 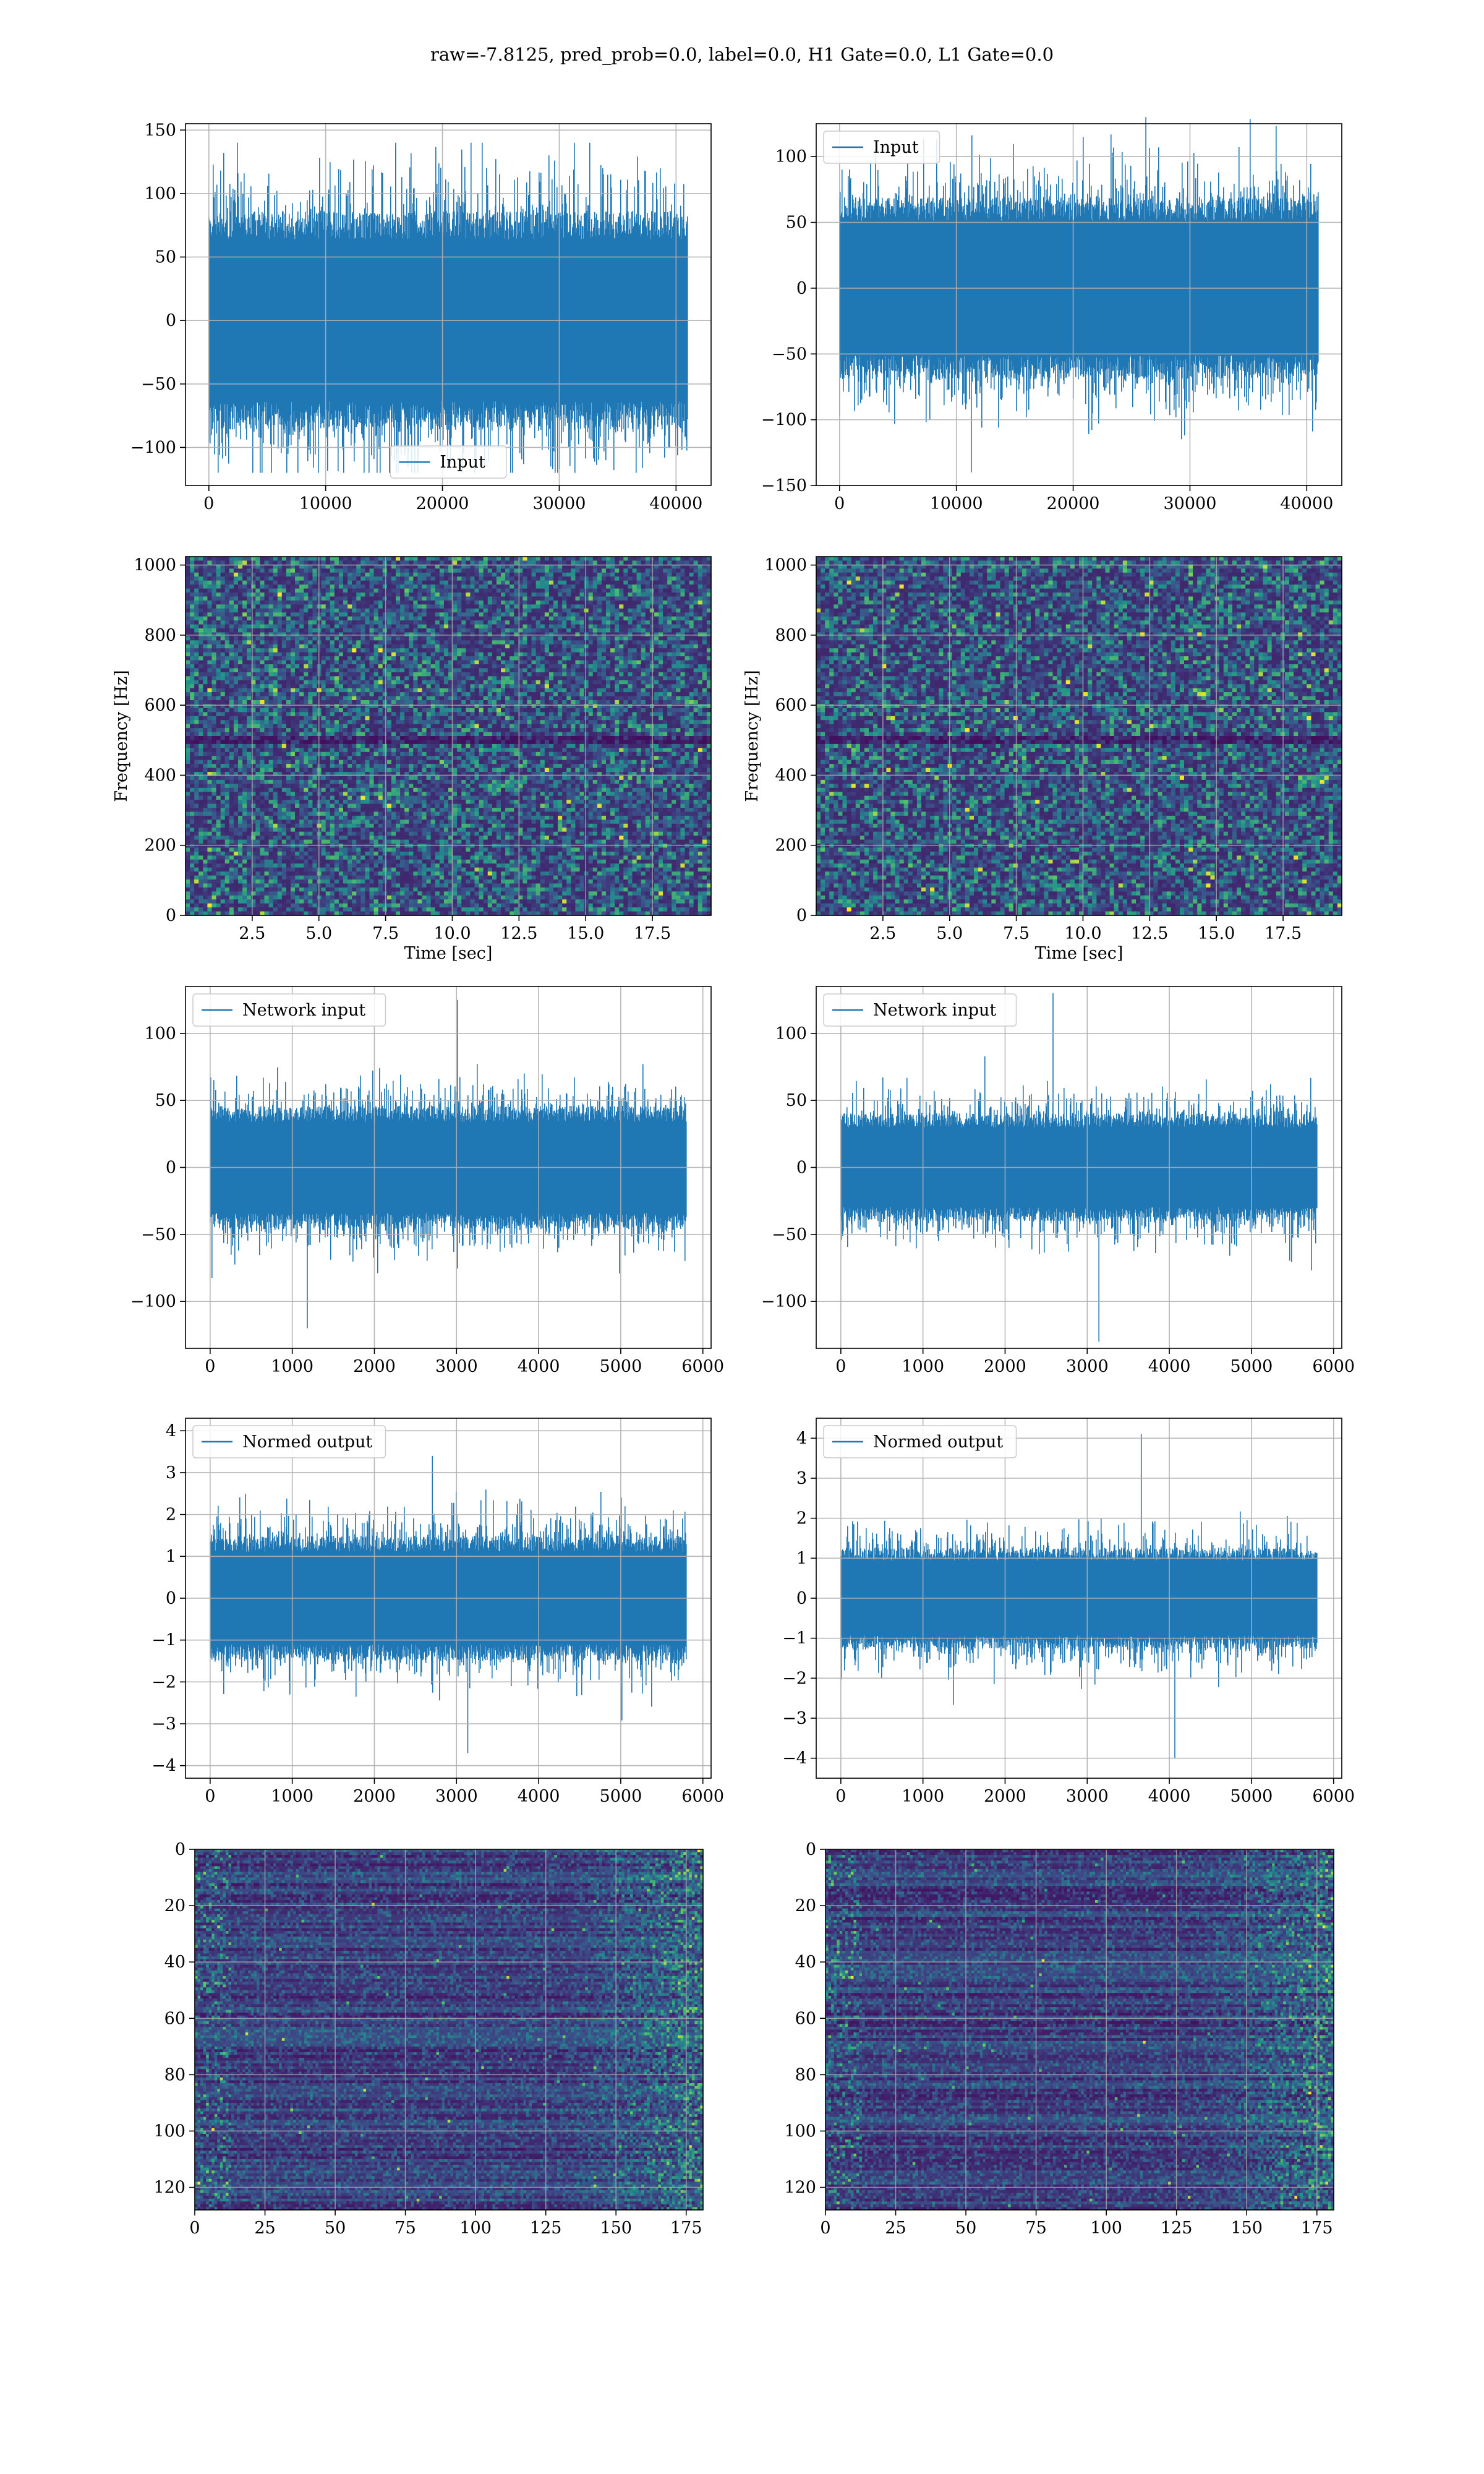 What do you see at coordinates (165, 257) in the screenshot?
I see `y-tick-label: 50` at bounding box center [165, 257].